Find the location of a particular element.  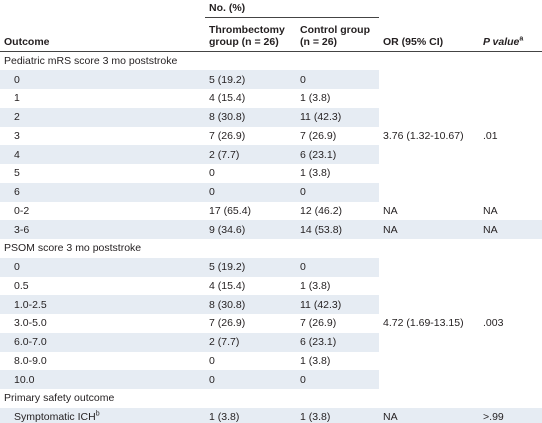

table-row: 0-2 17 (65.4) 12 (46.2) NA NA is located at coordinates (271, 211).